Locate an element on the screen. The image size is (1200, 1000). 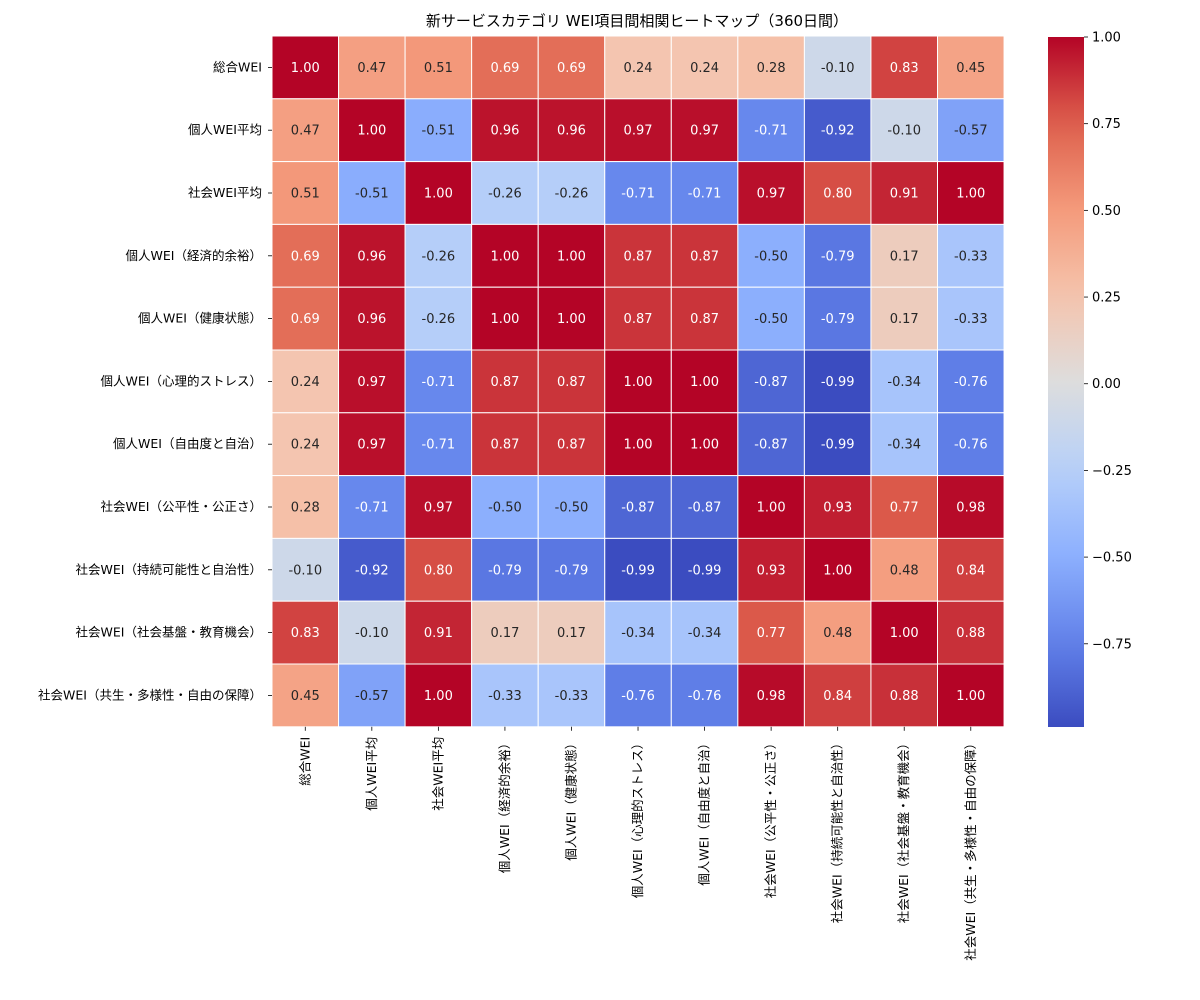
x-tick-label: 総合WEI is located at coordinates (304, 761).